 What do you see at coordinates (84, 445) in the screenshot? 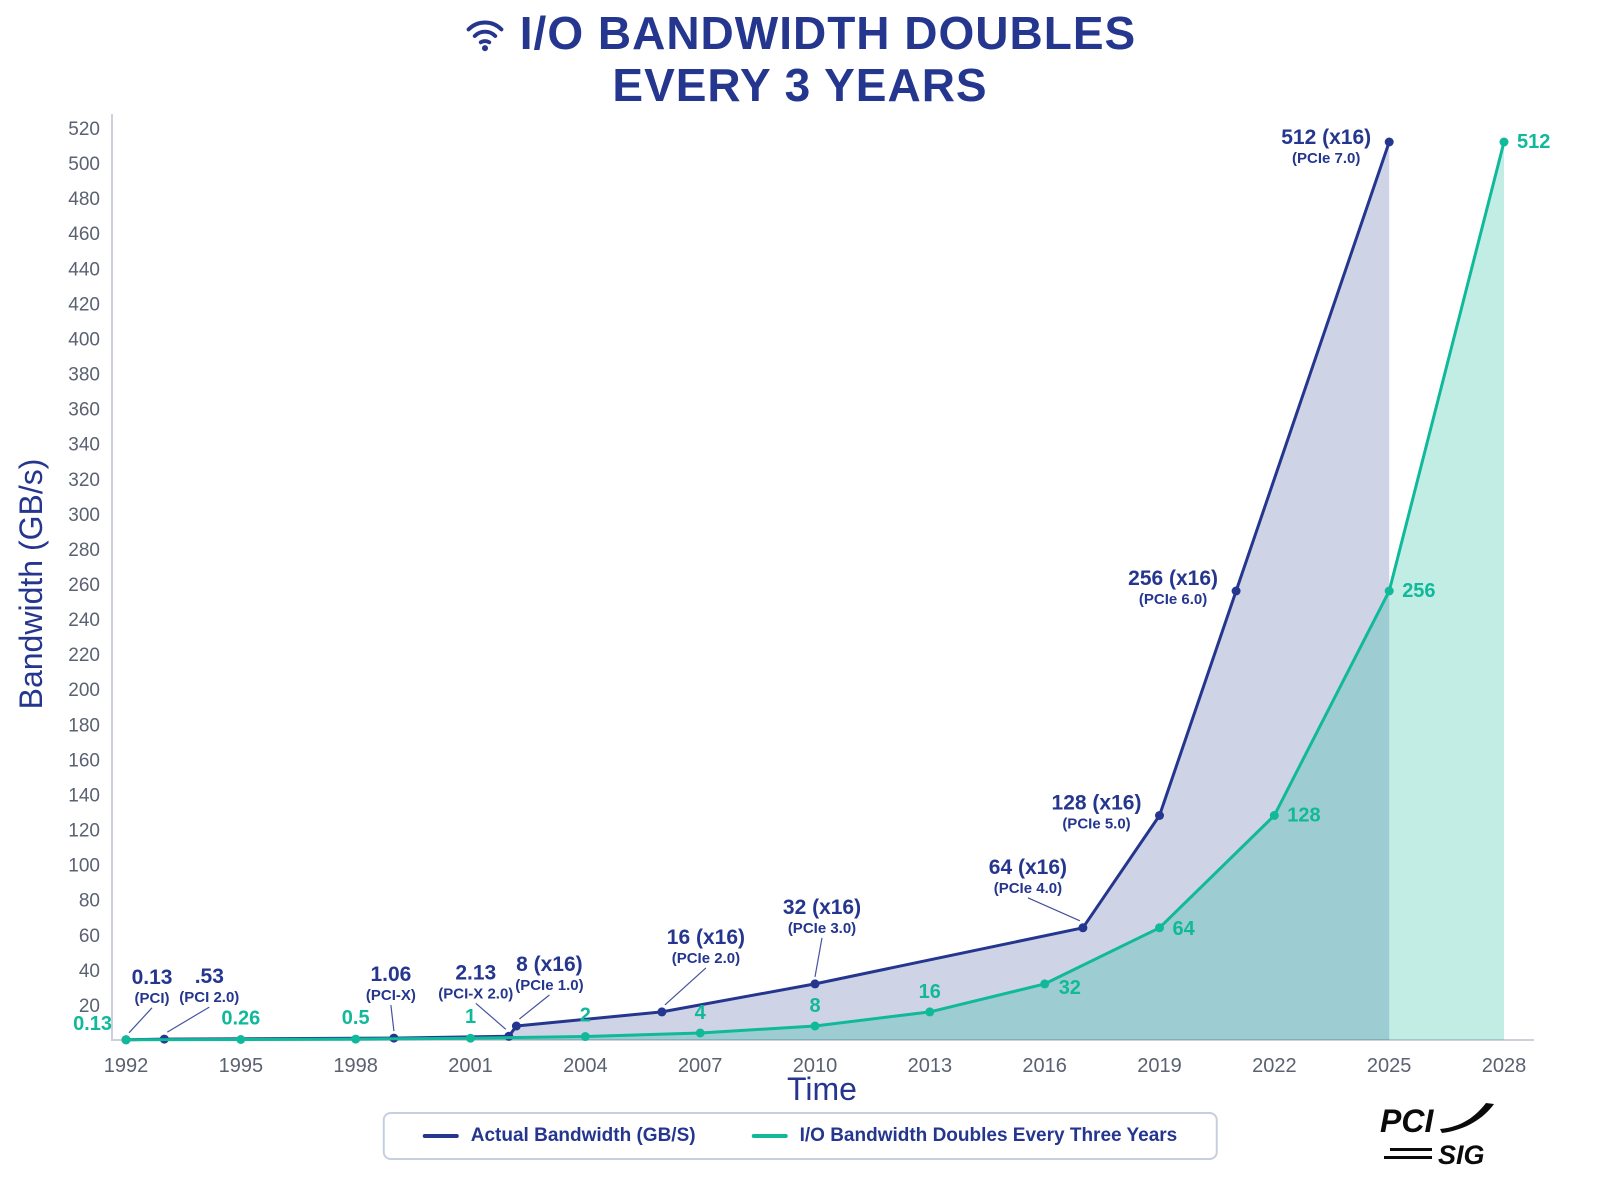
I see `y-tick-label: 340` at bounding box center [84, 445].